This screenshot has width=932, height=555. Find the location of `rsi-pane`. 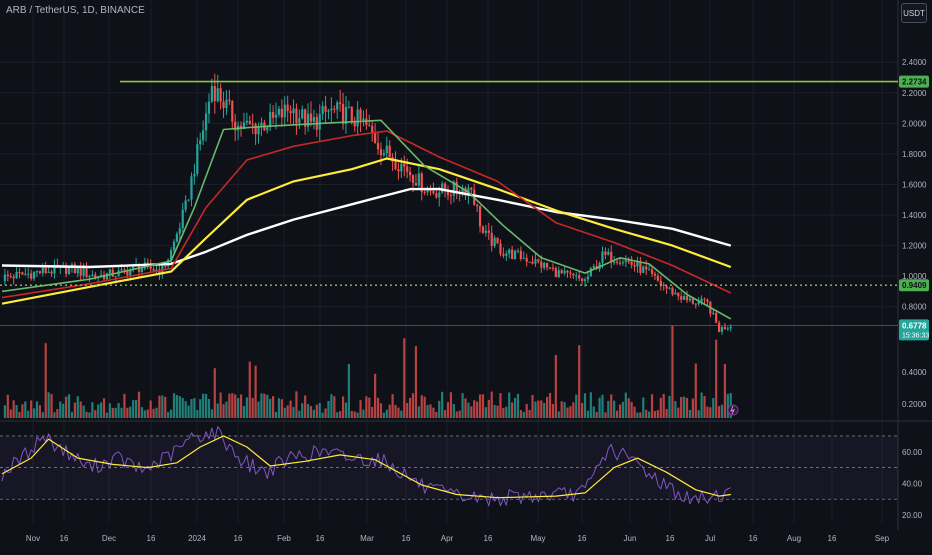

rsi-pane is located at coordinates (449, 466).